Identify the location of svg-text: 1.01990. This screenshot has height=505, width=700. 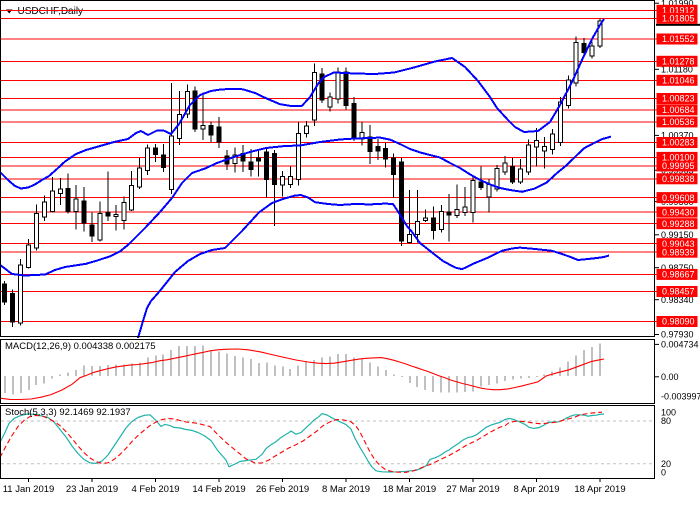
(677, 4).